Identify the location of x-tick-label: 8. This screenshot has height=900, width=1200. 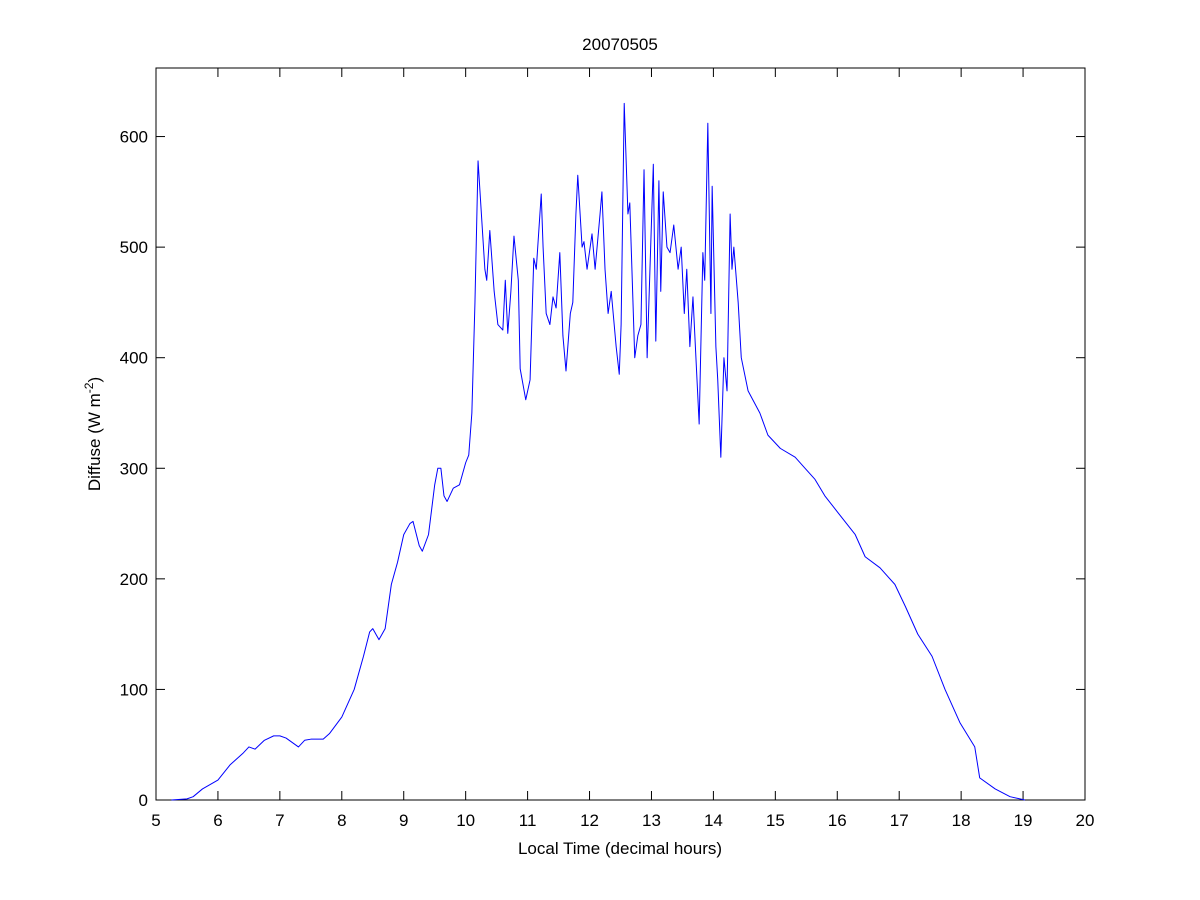
(341, 820).